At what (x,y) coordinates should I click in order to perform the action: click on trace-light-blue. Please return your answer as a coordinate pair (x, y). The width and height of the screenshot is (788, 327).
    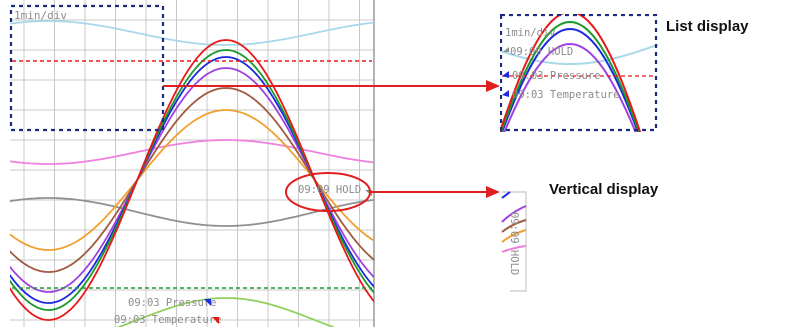
    Looking at the image, I should click on (192, 33).